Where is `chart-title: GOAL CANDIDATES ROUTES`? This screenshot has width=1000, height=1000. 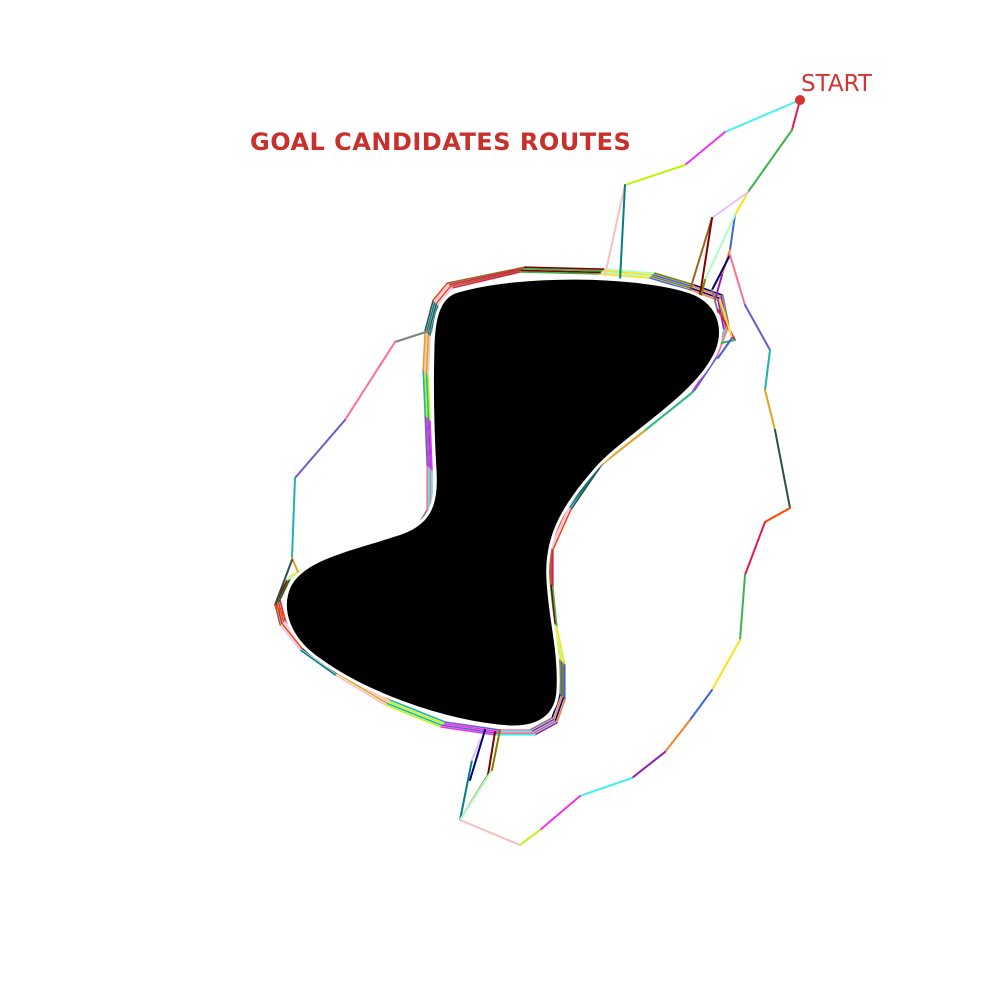
chart-title: GOAL CANDIDATES ROUTES is located at coordinates (440, 142).